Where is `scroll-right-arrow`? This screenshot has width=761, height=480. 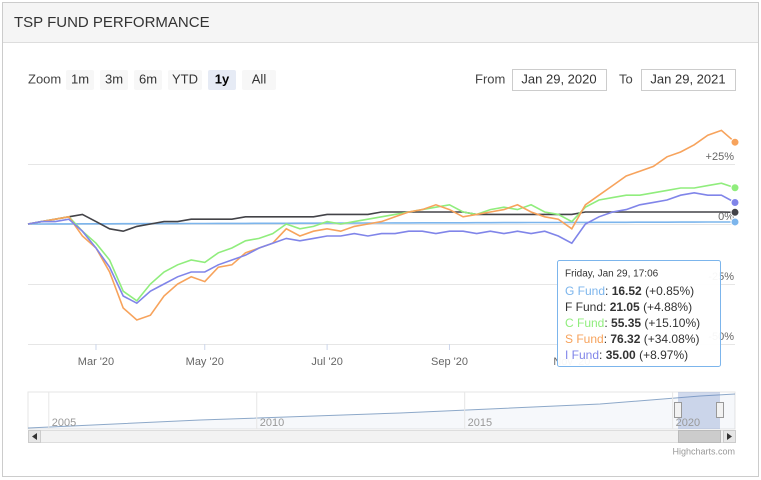 scroll-right-arrow is located at coordinates (729, 436).